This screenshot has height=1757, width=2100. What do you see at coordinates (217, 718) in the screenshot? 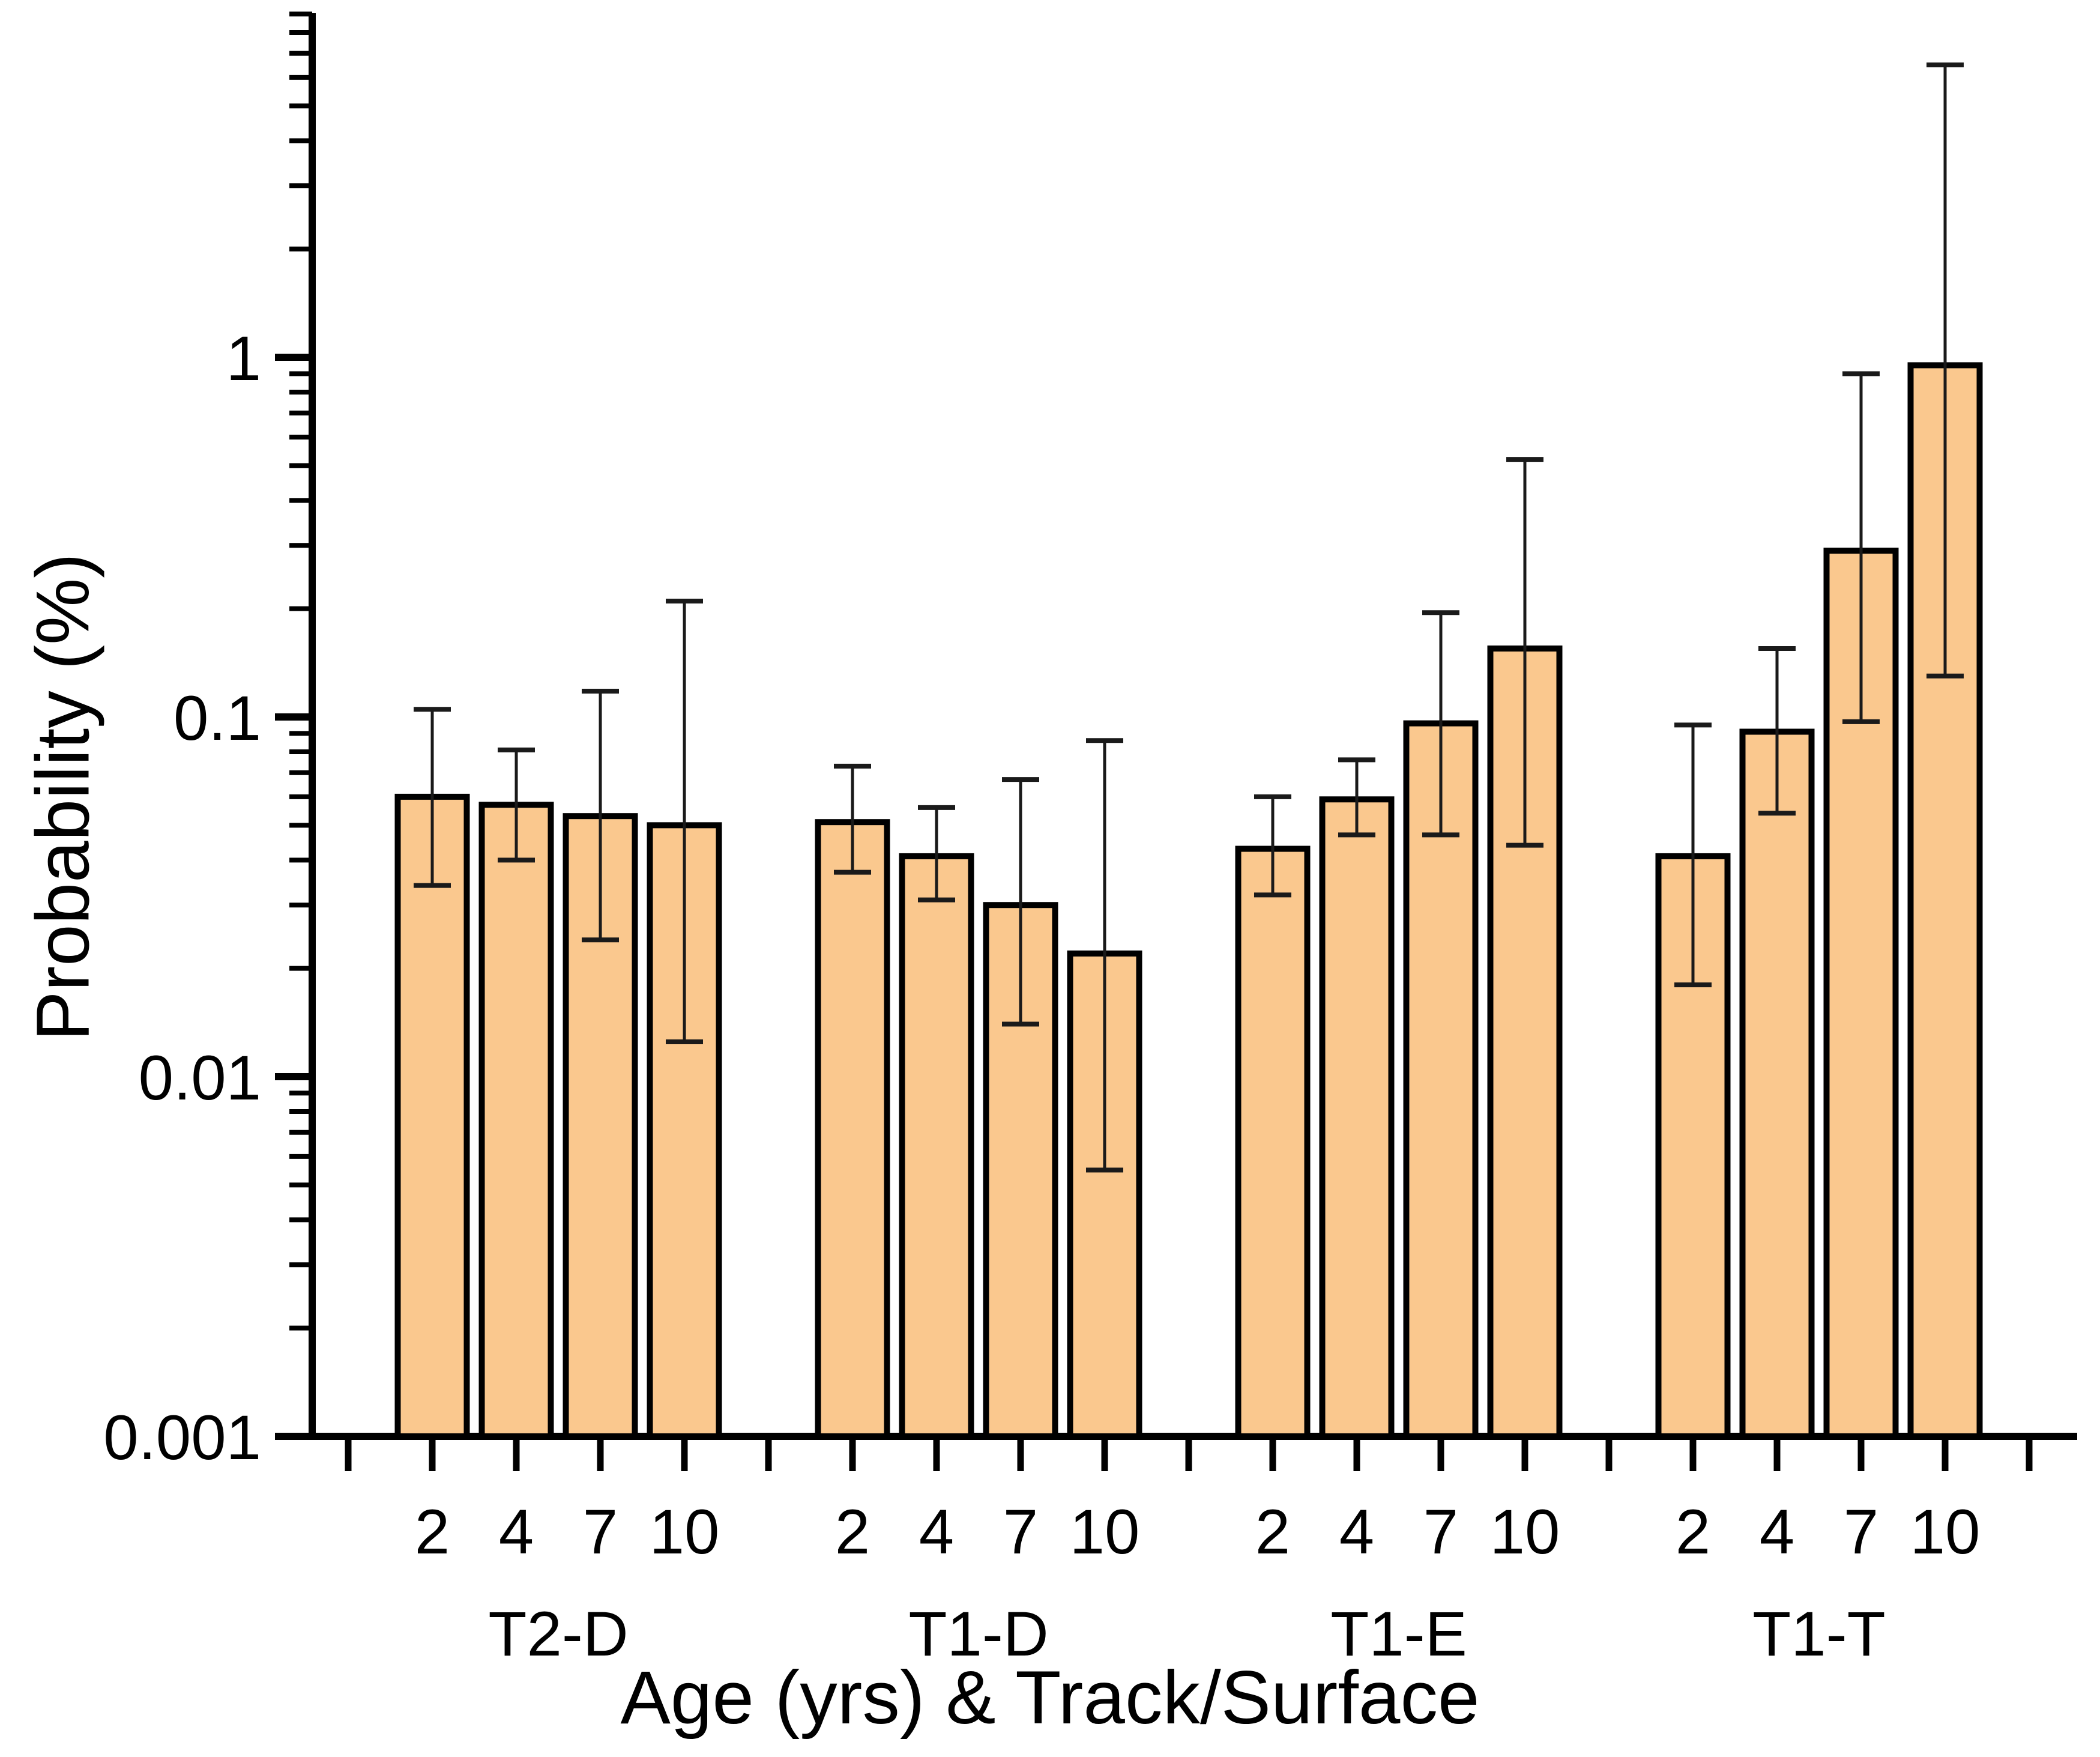
I see `y-tick-label: 0.1` at bounding box center [217, 718].